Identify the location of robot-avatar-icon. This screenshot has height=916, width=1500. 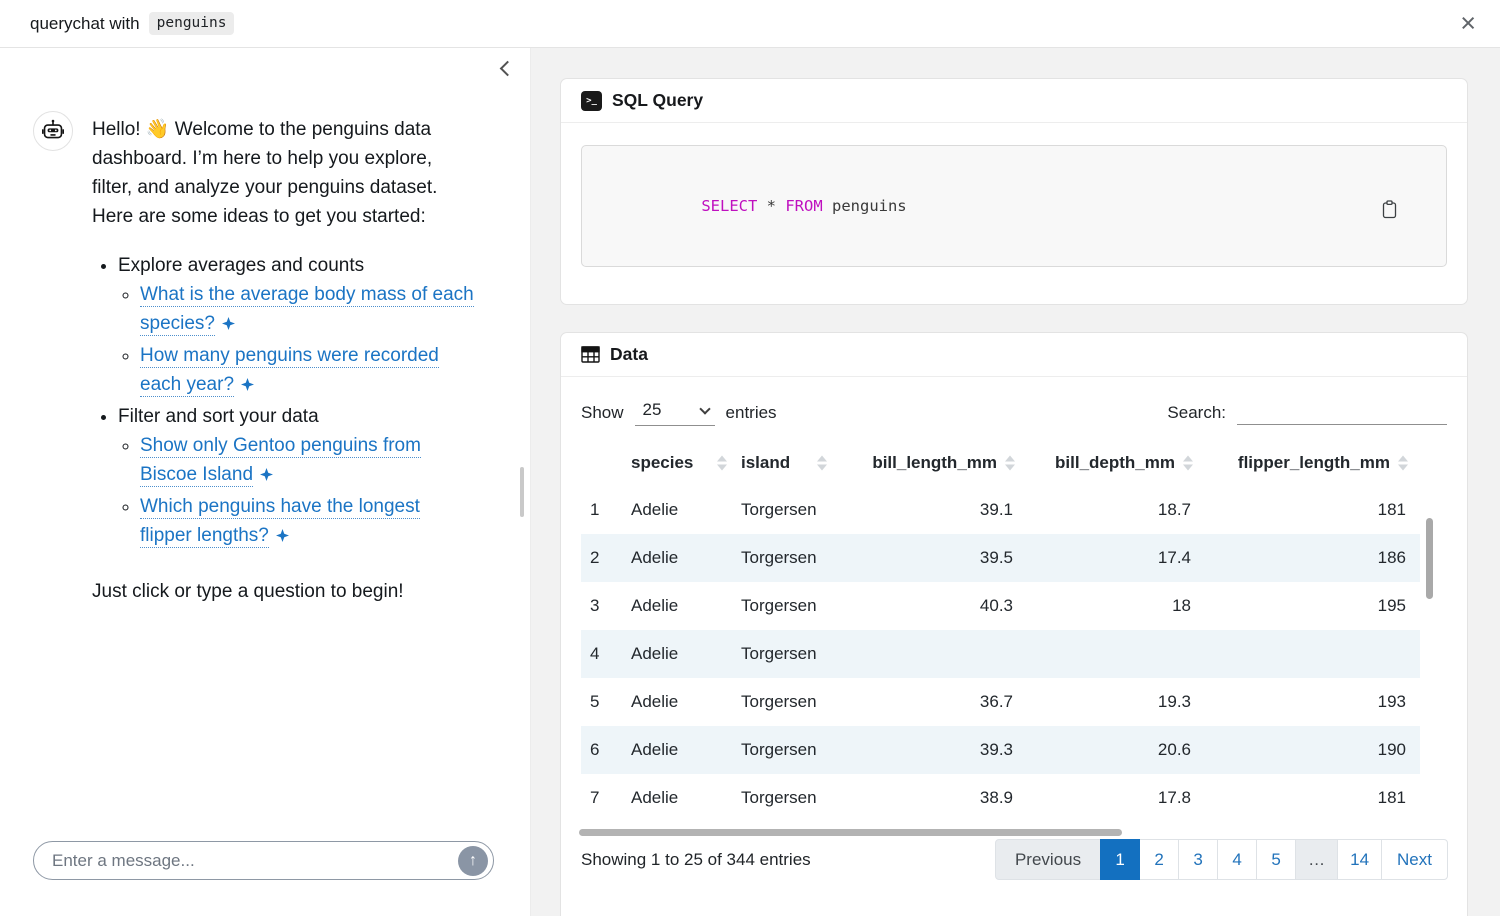
(53, 131).